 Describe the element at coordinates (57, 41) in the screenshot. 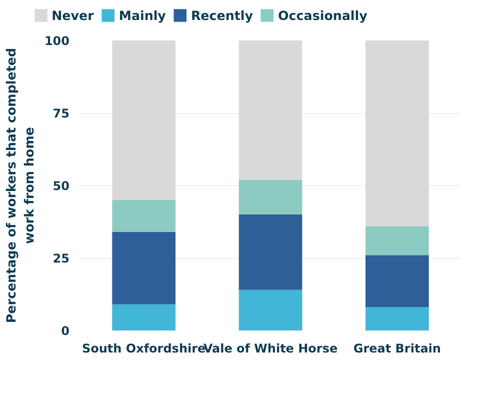

I see `y-tick-label: 100` at that location.